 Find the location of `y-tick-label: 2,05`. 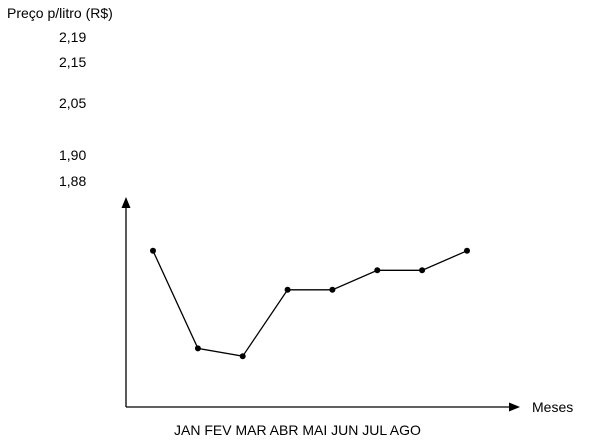

y-tick-label: 2,05 is located at coordinates (72, 103).